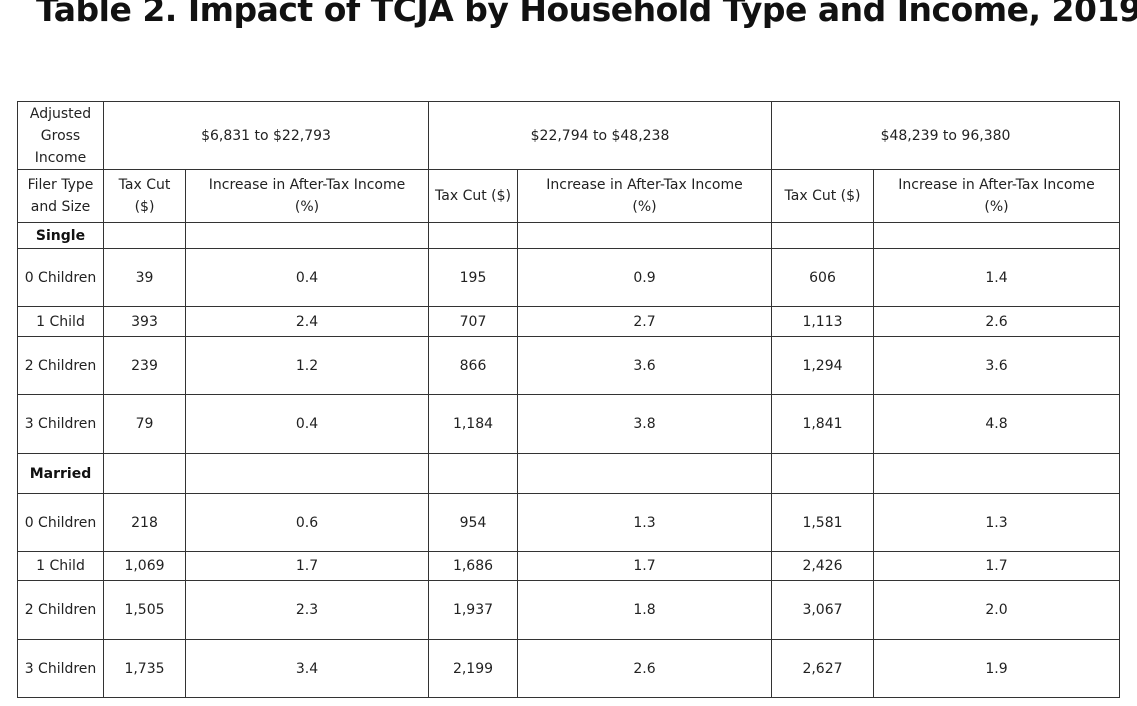 The image size is (1137, 706). Describe the element at coordinates (60, 207) in the screenshot. I see `filer-label-line: and Size` at that location.